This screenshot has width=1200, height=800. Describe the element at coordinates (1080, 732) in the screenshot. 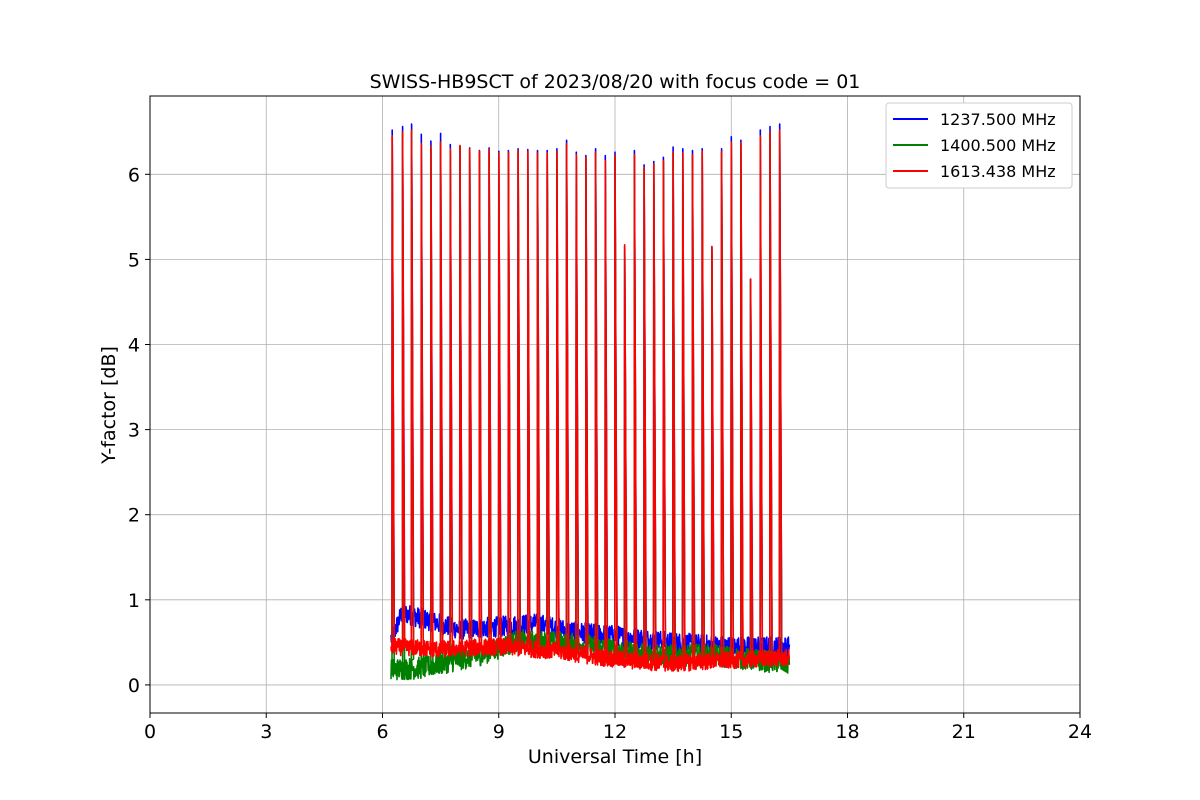

I see `x-tick-label: 24` at that location.